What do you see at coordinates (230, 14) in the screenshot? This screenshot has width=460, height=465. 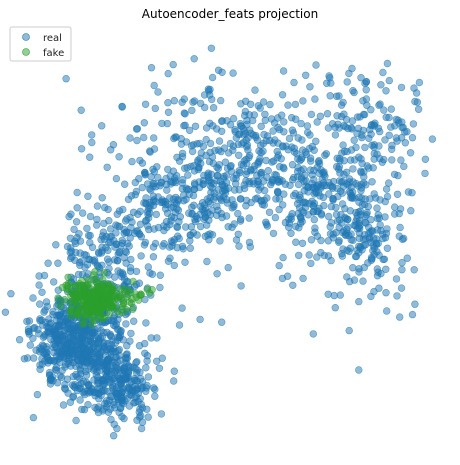 I see `chart-title: Autoencoder_feats projection` at bounding box center [230, 14].